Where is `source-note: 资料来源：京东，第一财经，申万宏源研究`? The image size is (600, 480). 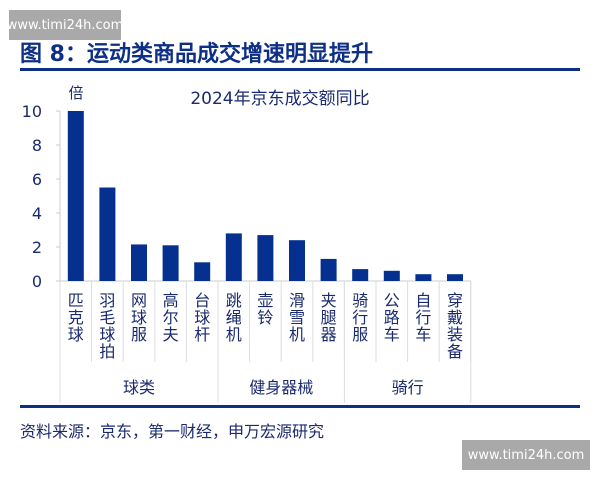 source-note: 资料来源：京东，第一财经，申万宏源研究 is located at coordinates (172, 431).